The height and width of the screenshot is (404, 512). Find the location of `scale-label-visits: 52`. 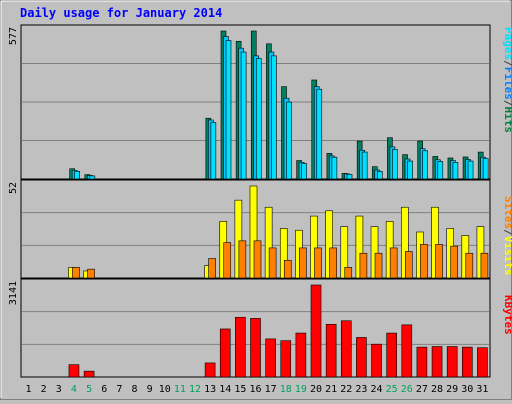

scale-label-visits: 52 is located at coordinates (13, 188).